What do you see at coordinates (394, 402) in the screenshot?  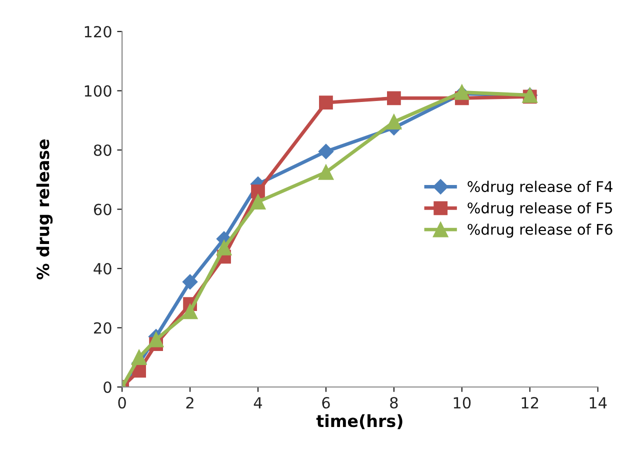 I see `x-tick-label: 8` at bounding box center [394, 402].